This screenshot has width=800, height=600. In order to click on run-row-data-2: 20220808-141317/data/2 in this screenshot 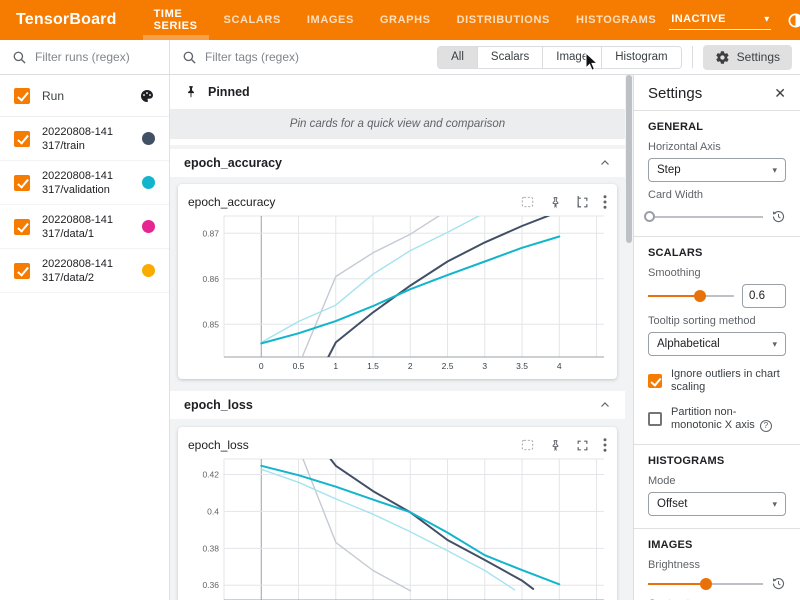, I will do `click(84, 271)`.